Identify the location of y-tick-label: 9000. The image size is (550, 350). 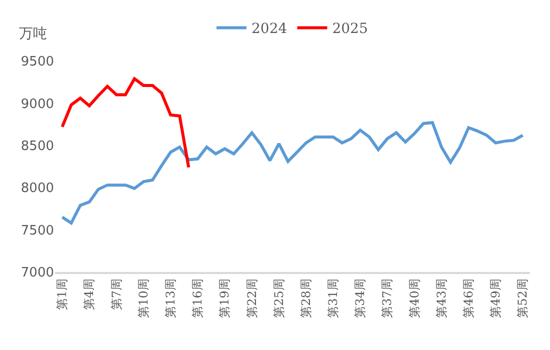
(37, 104).